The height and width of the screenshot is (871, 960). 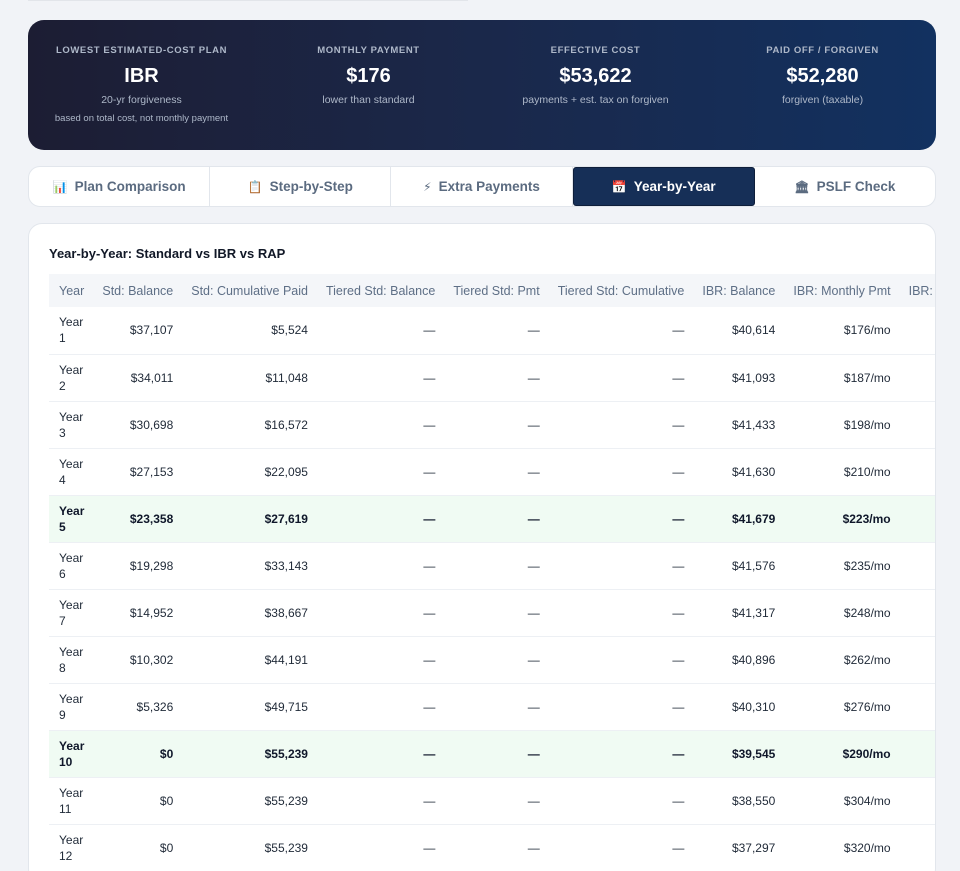 What do you see at coordinates (496, 290) in the screenshot?
I see `column-header: Tiered Std: Pmt` at bounding box center [496, 290].